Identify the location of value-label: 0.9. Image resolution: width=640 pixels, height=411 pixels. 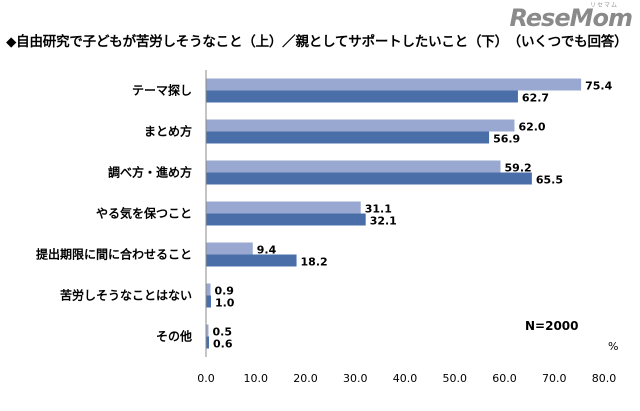
(224, 291).